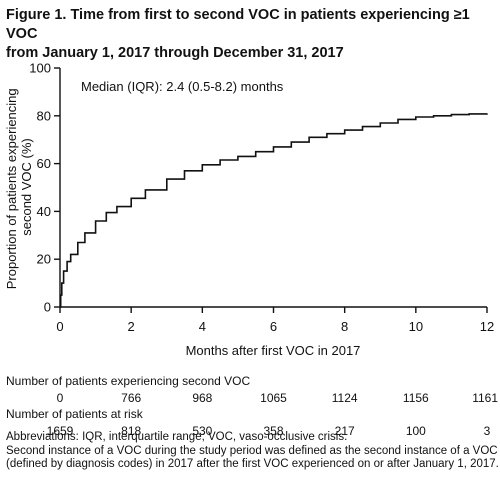 The width and height of the screenshot is (500, 500). Describe the element at coordinates (415, 431) in the screenshot. I see `risk-table-cell: 100` at that location.